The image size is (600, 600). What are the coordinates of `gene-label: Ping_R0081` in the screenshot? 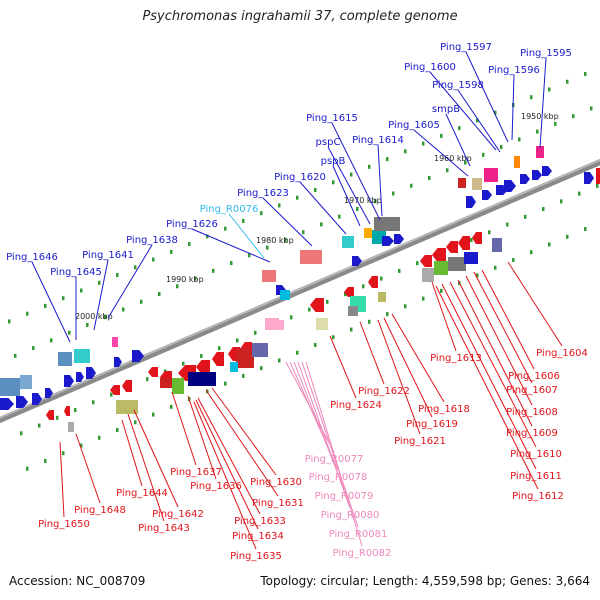 It's located at (358, 534).